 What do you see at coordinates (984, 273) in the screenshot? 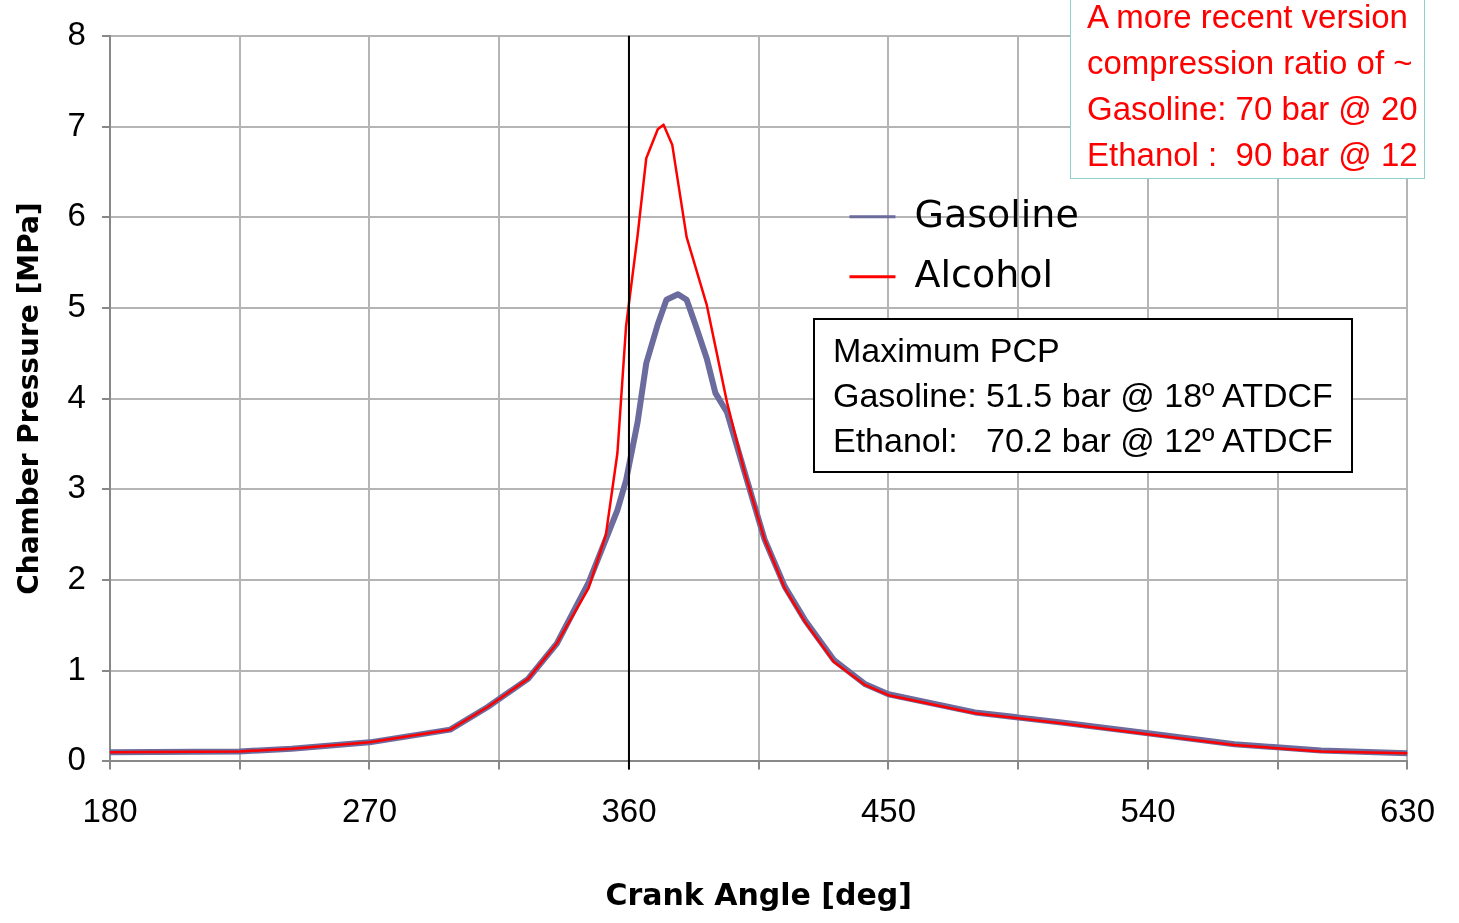
I see `legend-label: Alcohol` at bounding box center [984, 273].